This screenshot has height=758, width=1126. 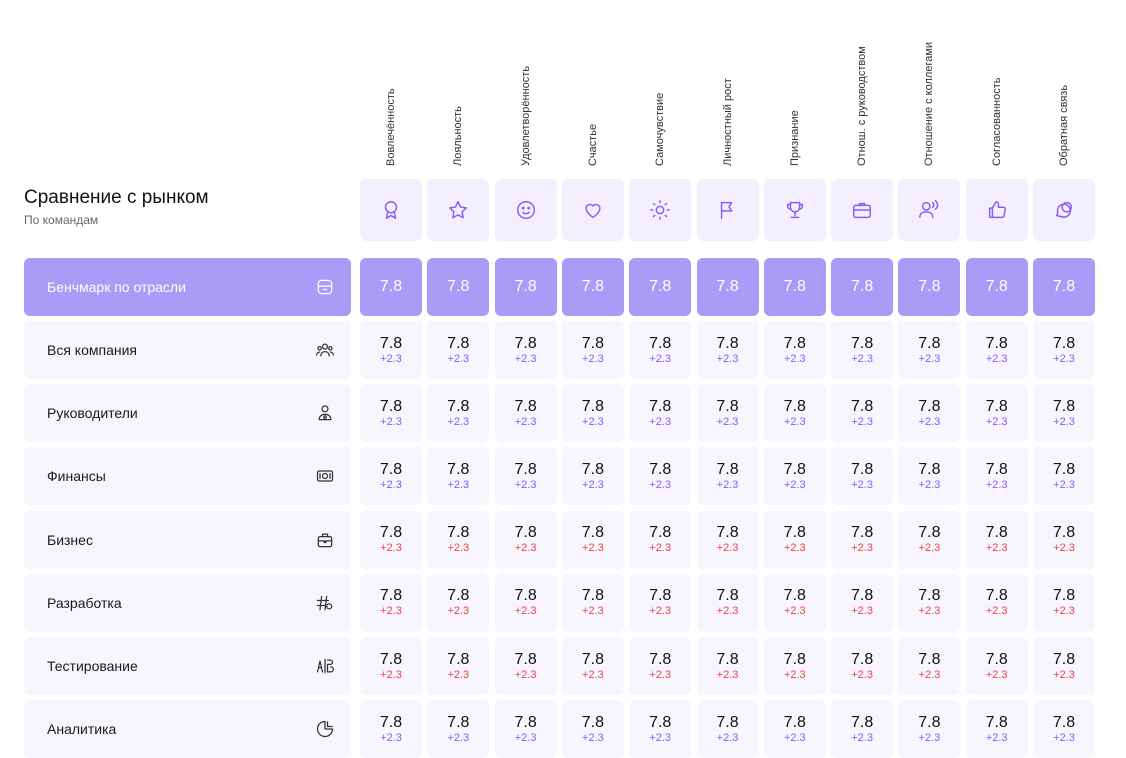 I want to click on trophy-icon, so click(x=794, y=210).